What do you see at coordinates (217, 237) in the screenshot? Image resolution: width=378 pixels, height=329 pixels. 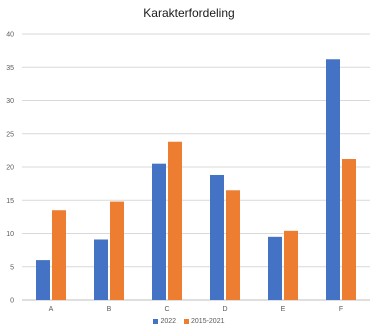 I see `bar-2022-D` at bounding box center [217, 237].